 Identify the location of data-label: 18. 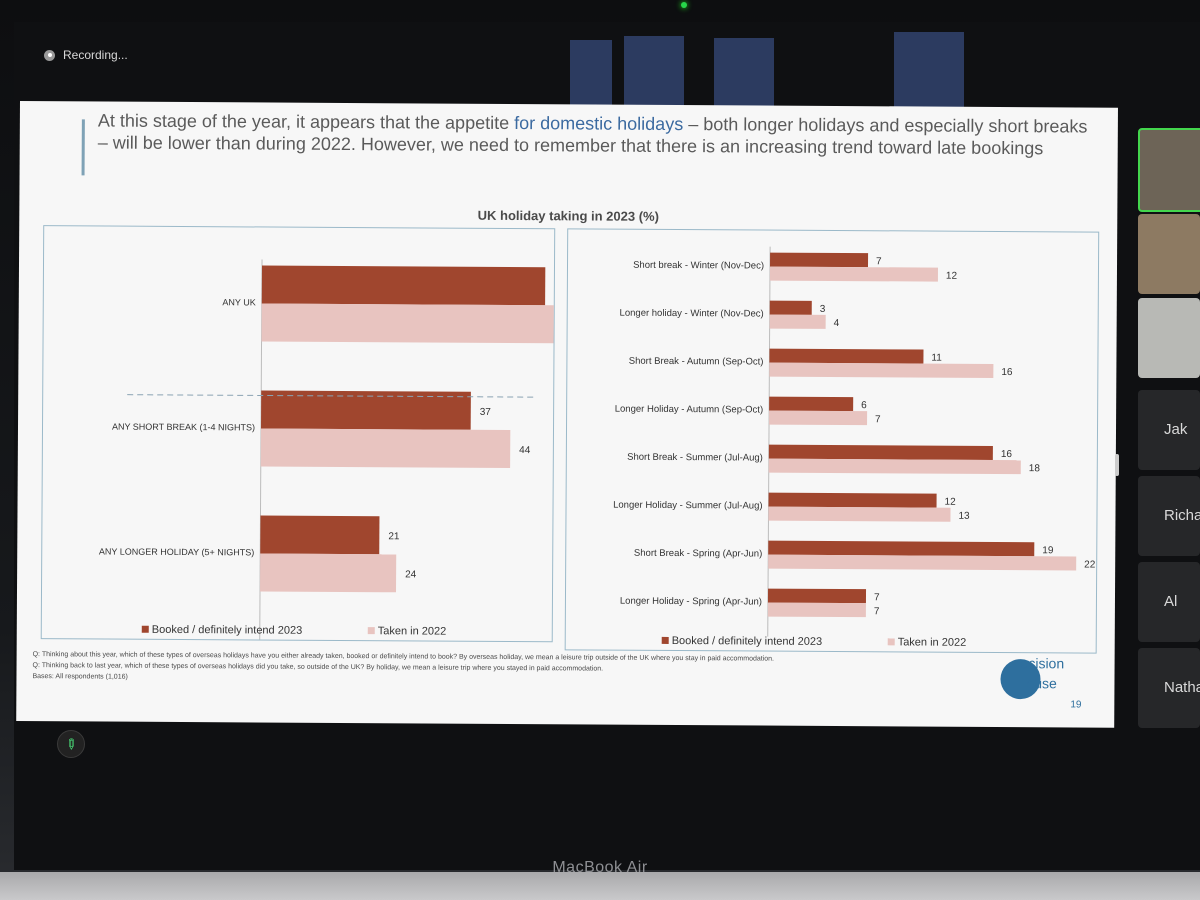
(1035, 468).